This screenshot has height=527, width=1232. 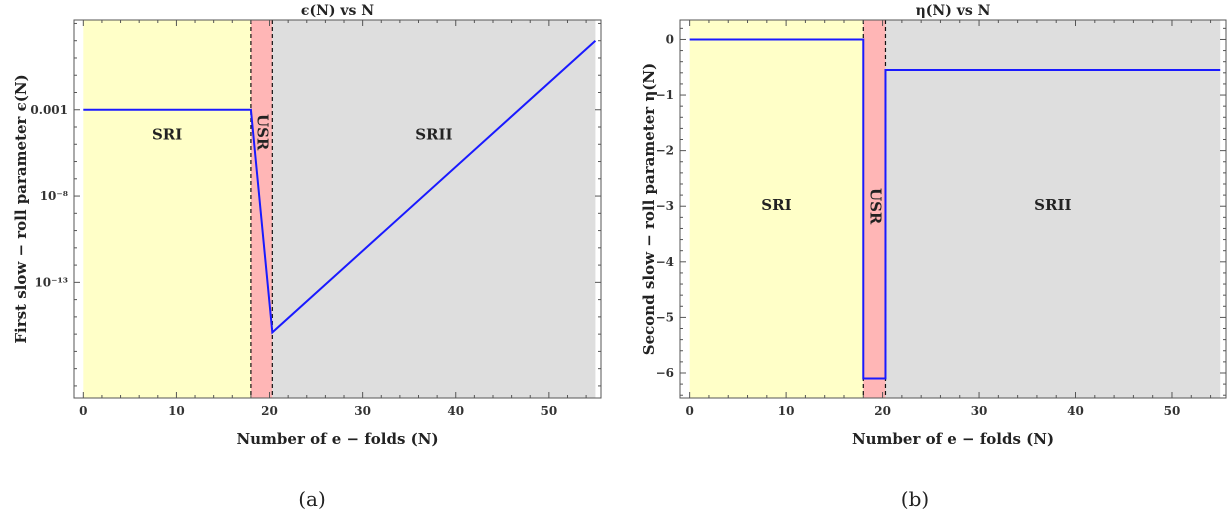 I want to click on y-tick-label: −4, so click(x=665, y=262).